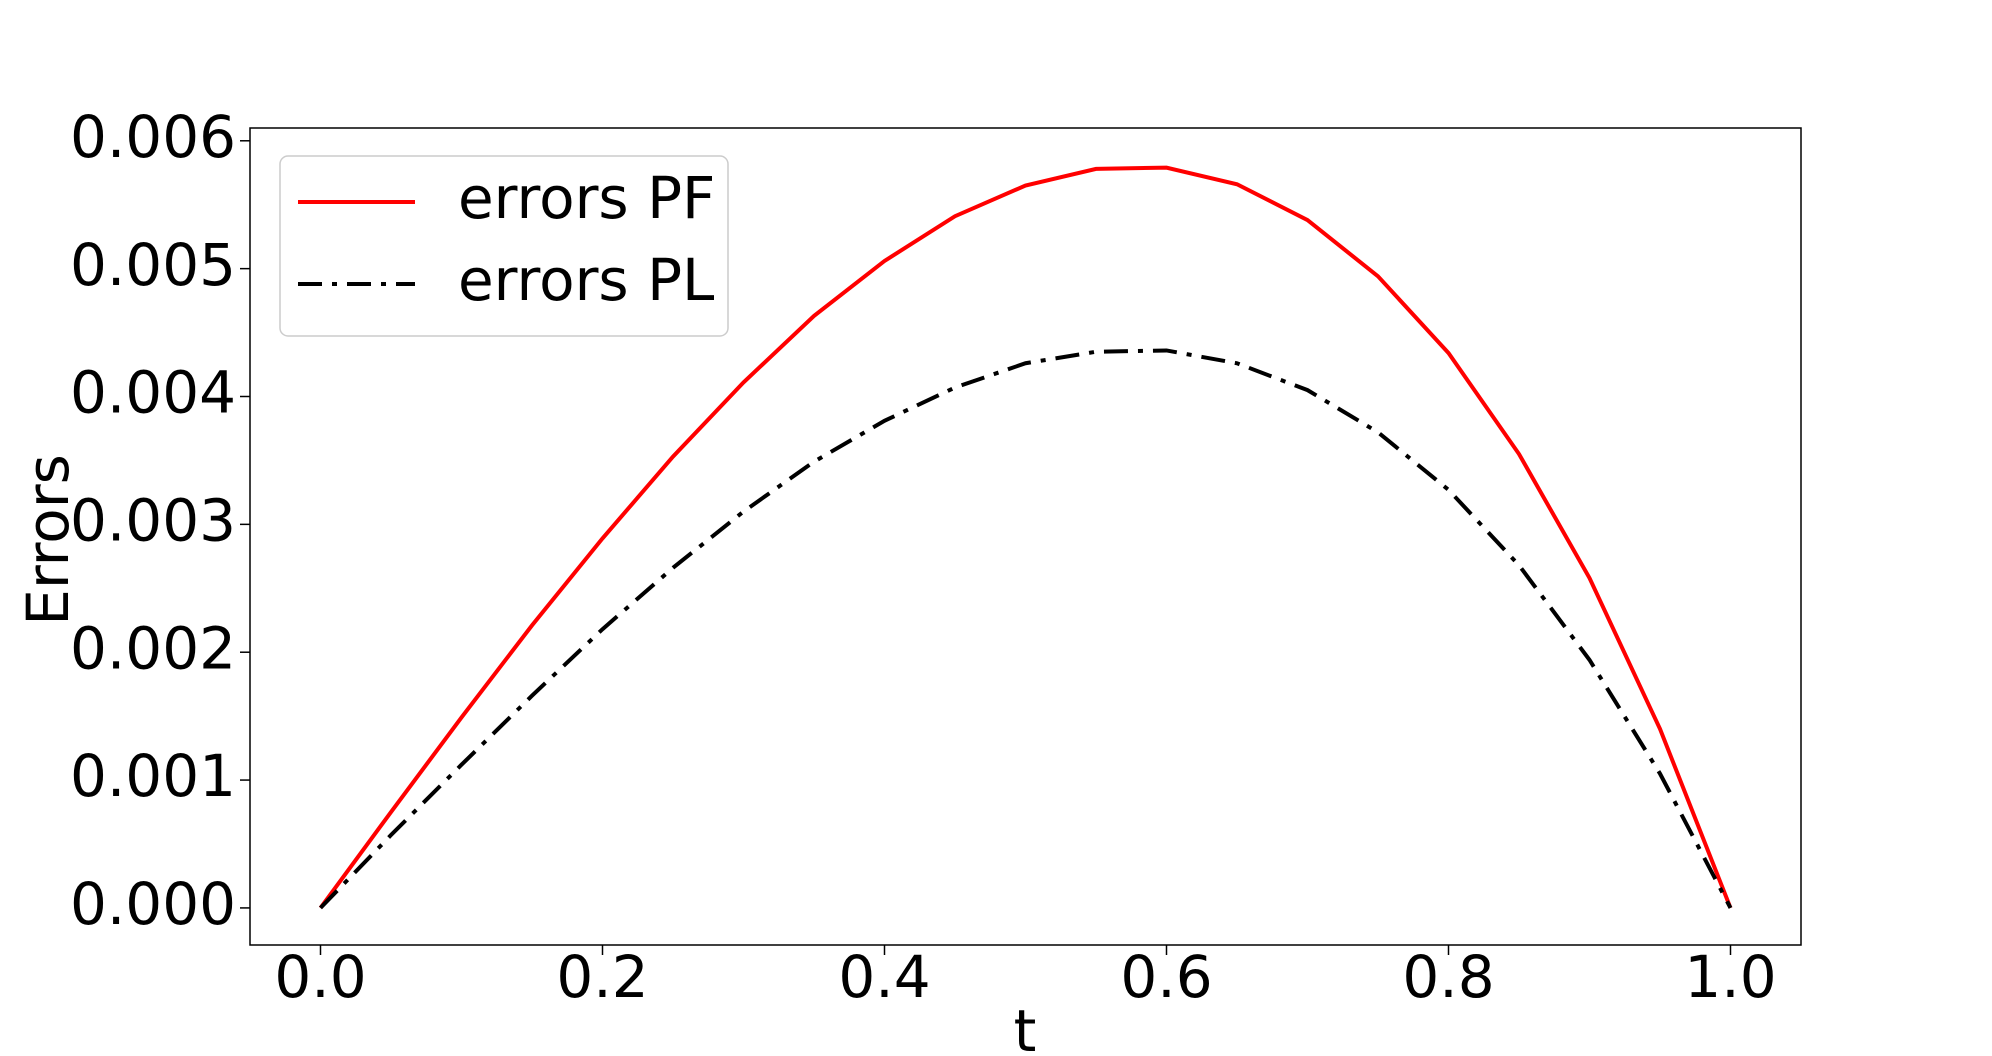  What do you see at coordinates (586, 198) in the screenshot?
I see `legend-label: errors PF` at bounding box center [586, 198].